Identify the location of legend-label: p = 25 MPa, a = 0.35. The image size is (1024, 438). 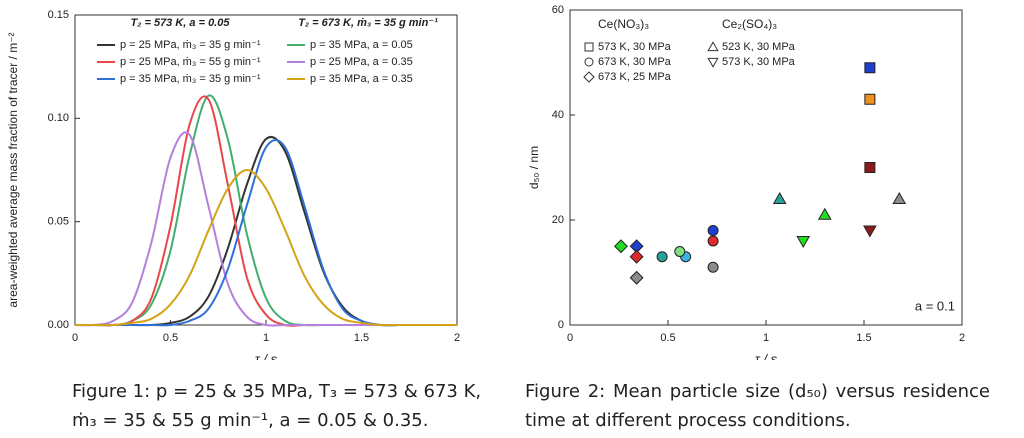
(361, 62).